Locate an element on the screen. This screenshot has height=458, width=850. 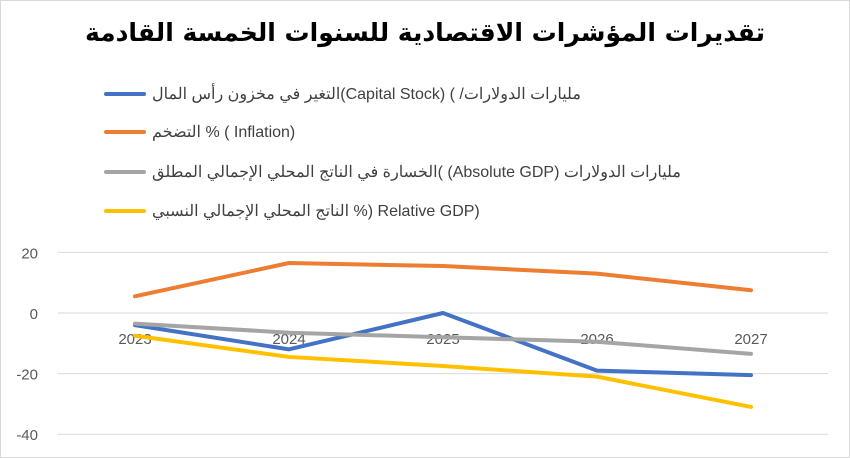
legend-item-inflation: التضخم % ( Inflation) is located at coordinates (199, 132).